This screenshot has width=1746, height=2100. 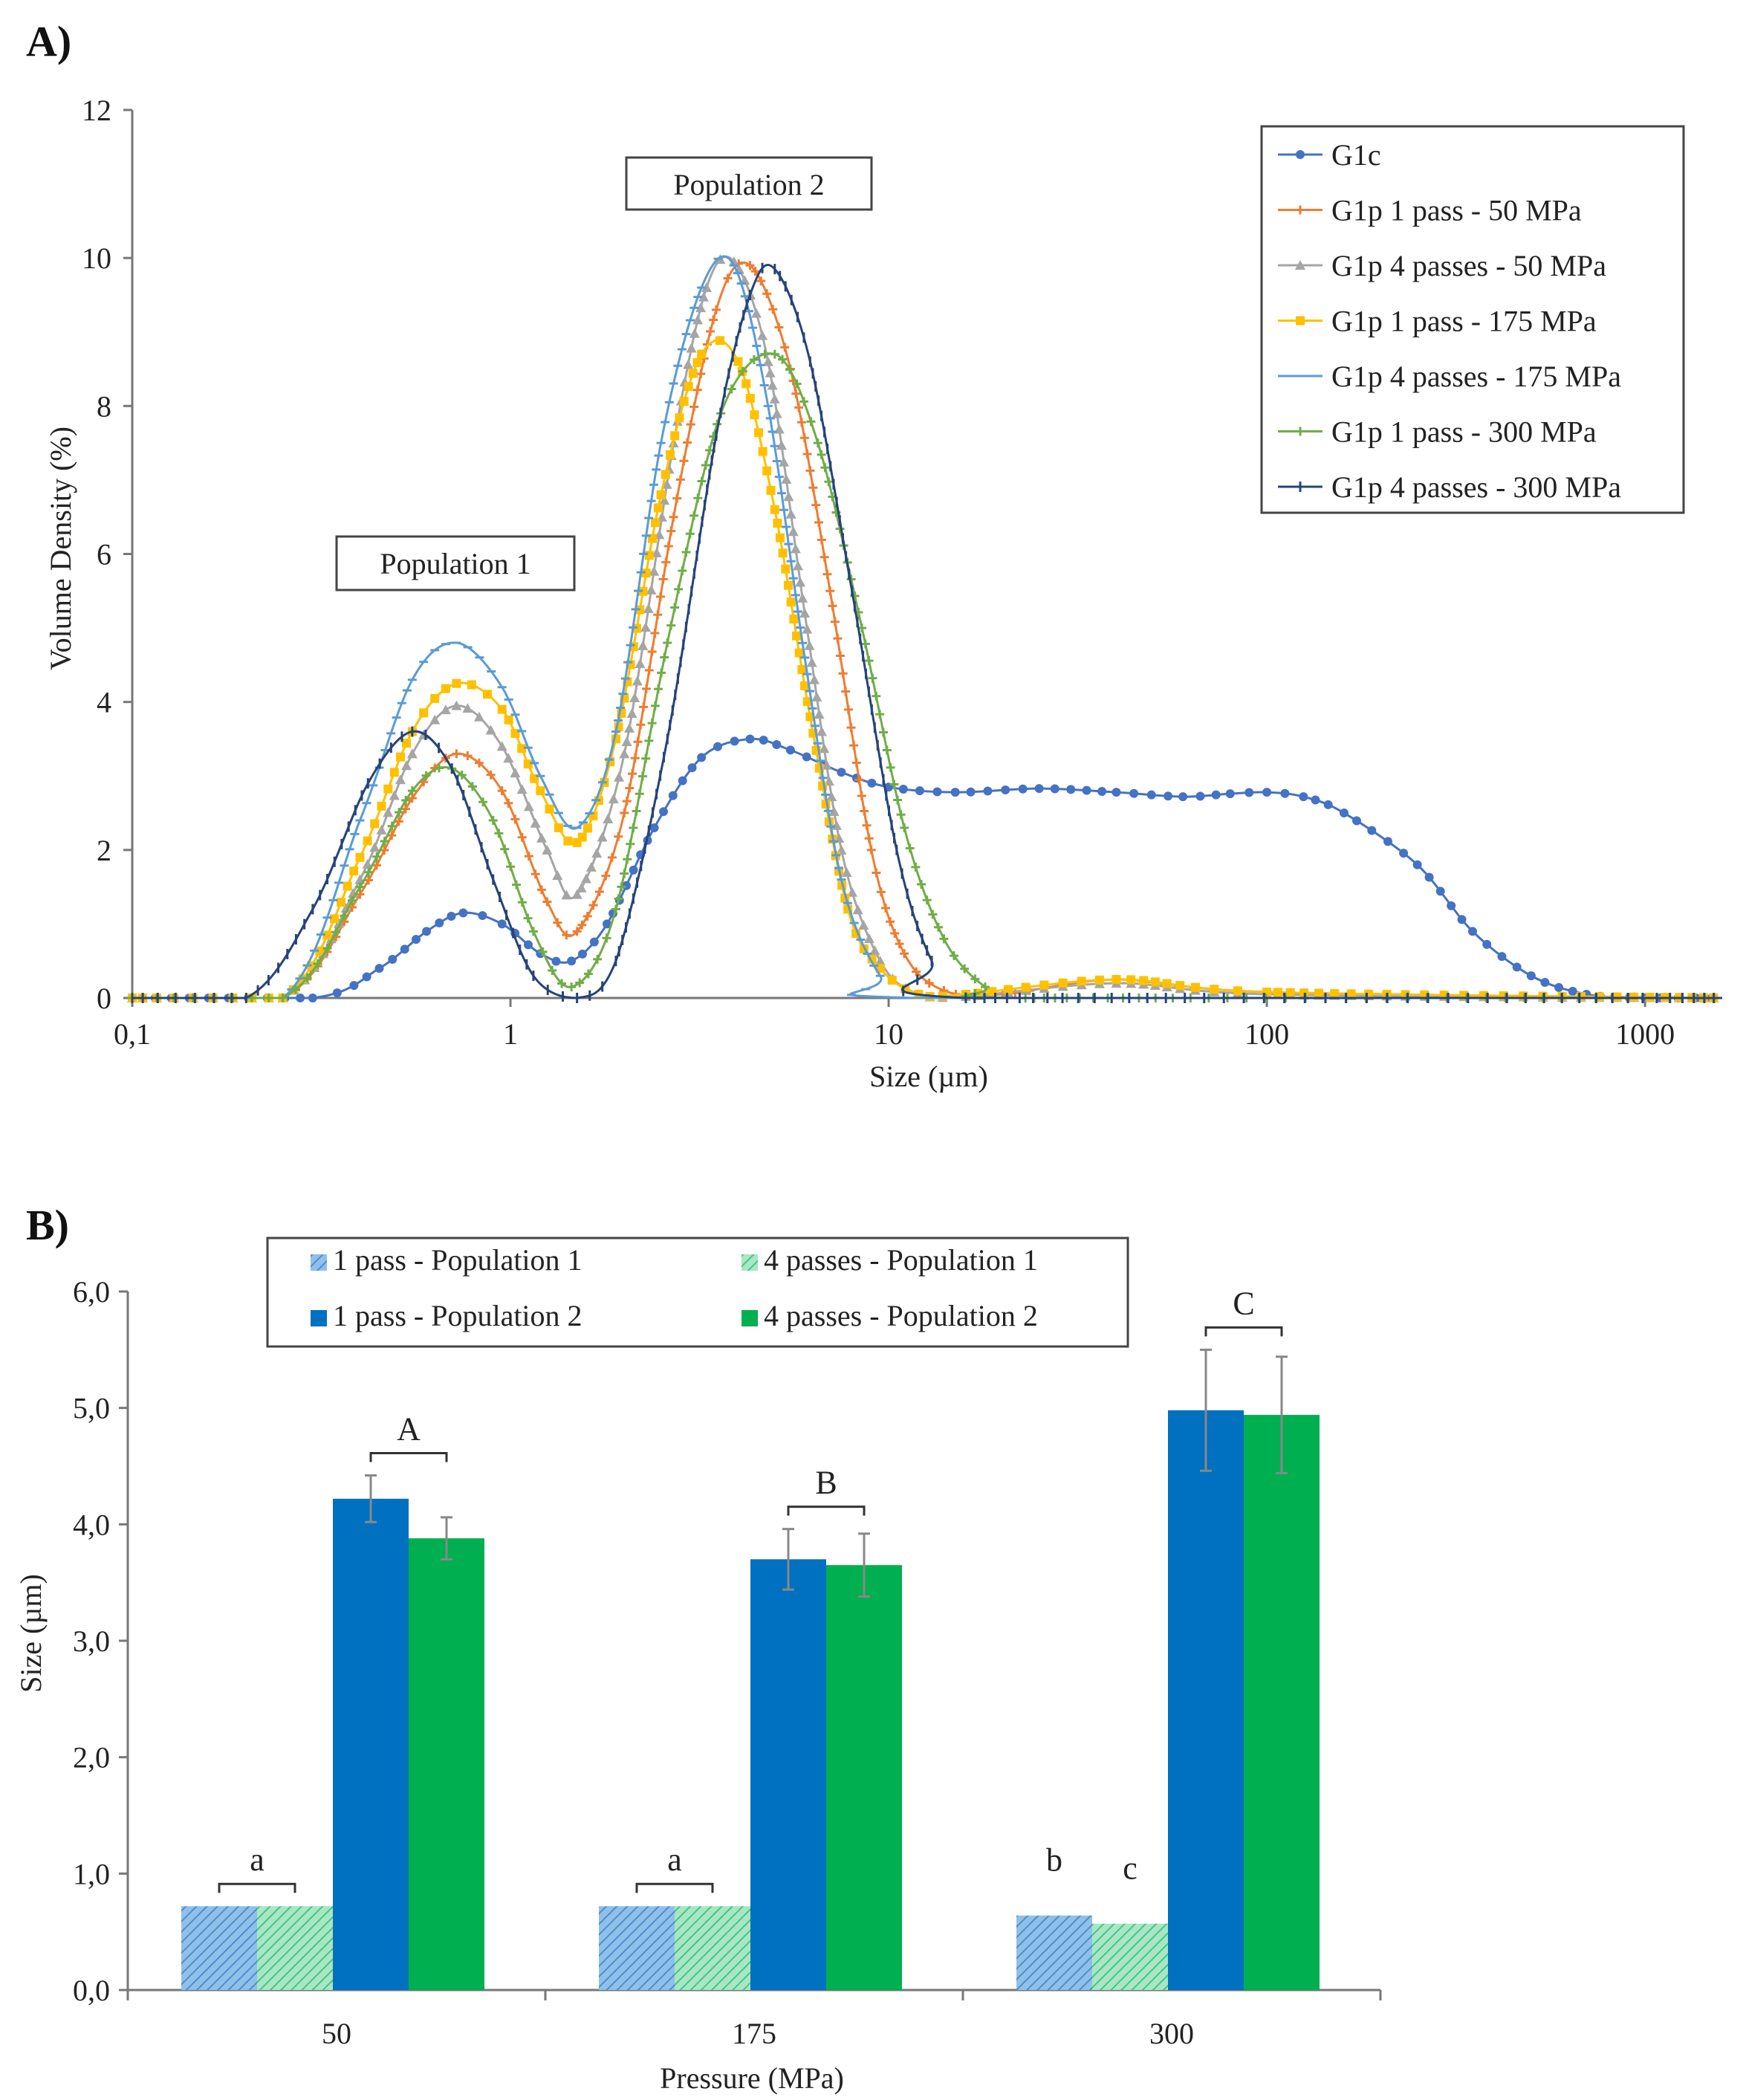 What do you see at coordinates (827, 1511) in the screenshot?
I see `significance-bracket` at bounding box center [827, 1511].